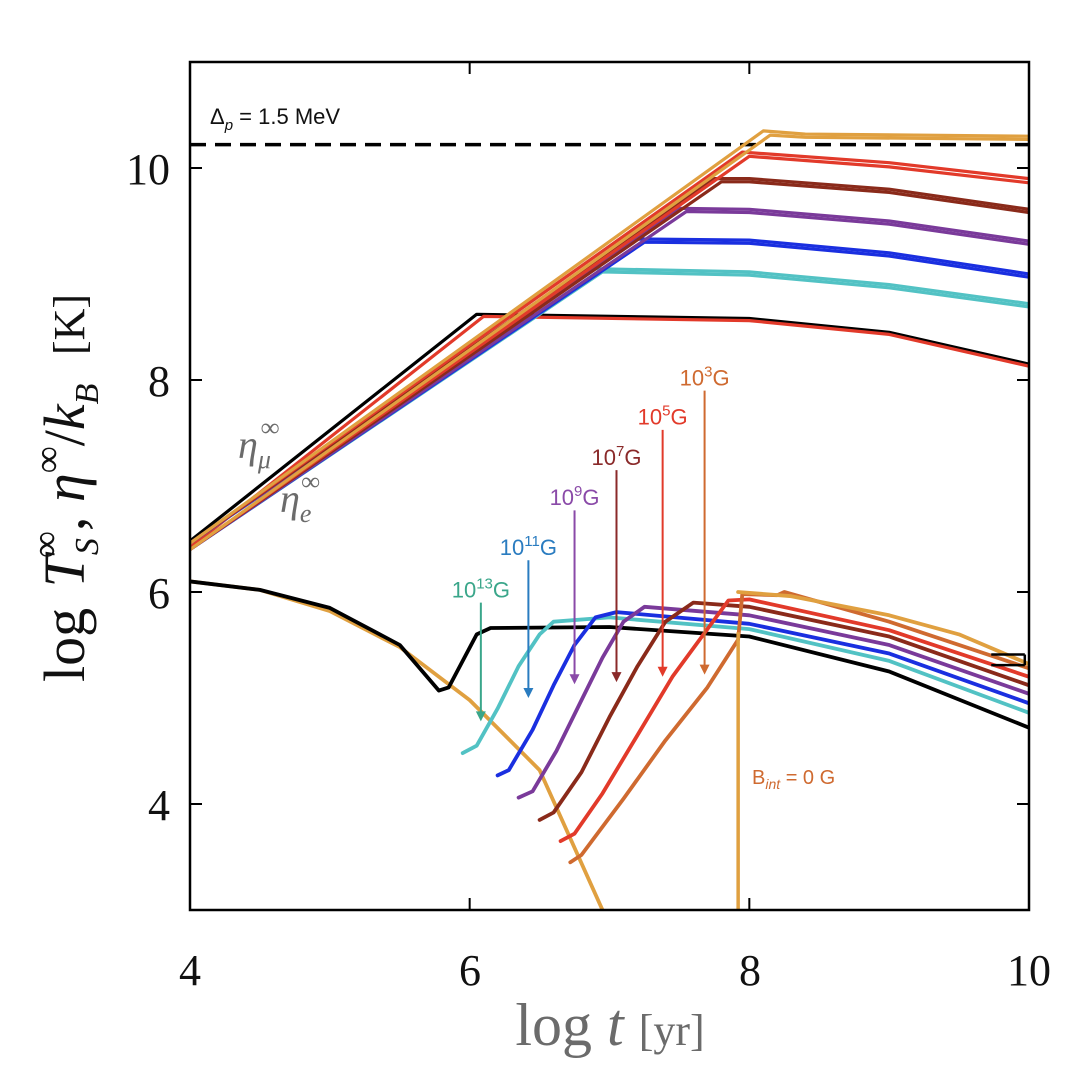  I want to click on bint-label: Bint = 0 G, so click(793, 779).